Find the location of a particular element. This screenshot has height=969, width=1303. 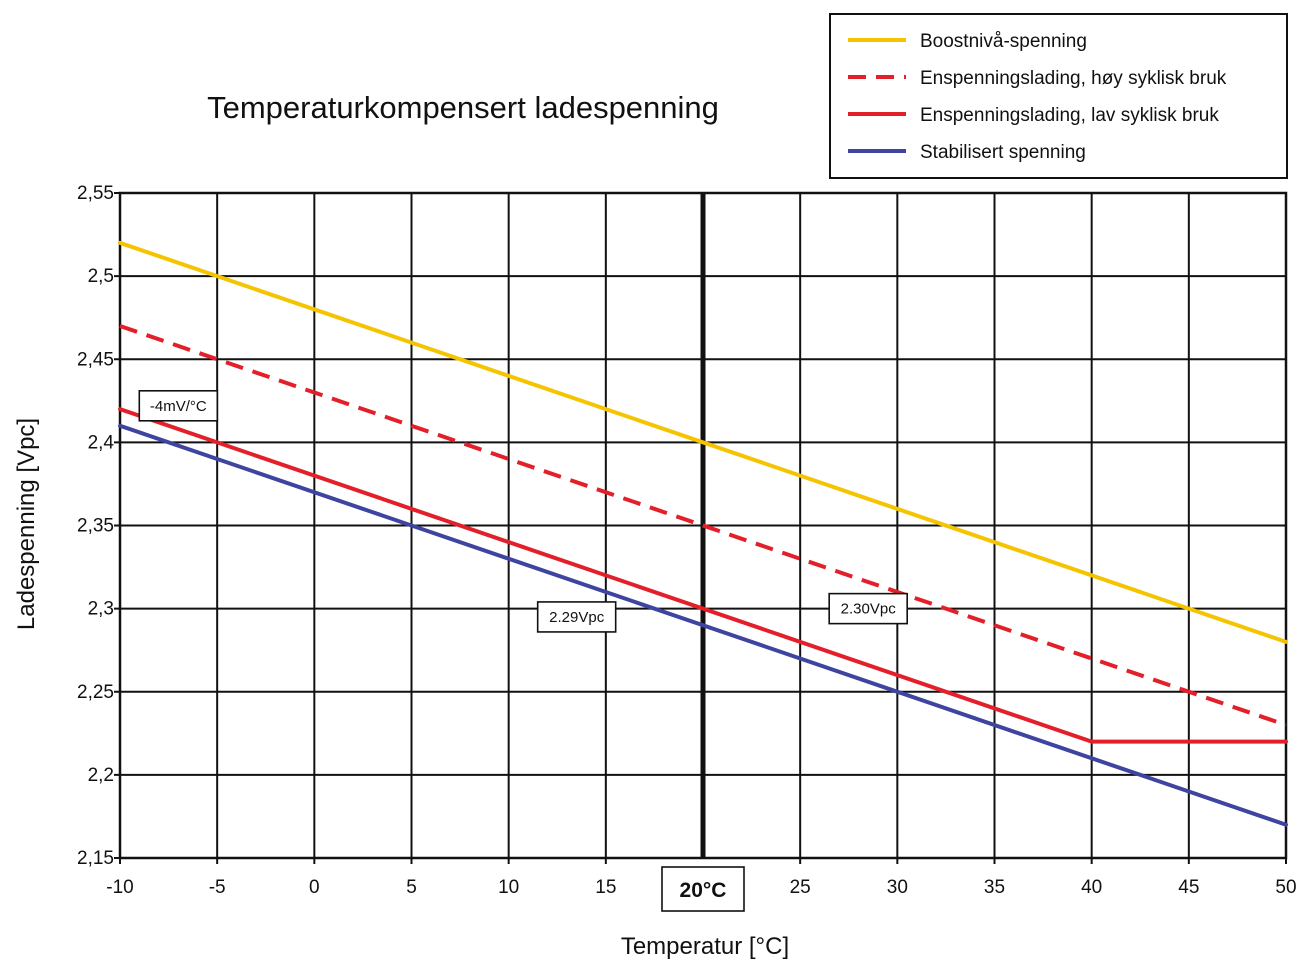

annotation-label: 2.30Vpc is located at coordinates (869, 609).